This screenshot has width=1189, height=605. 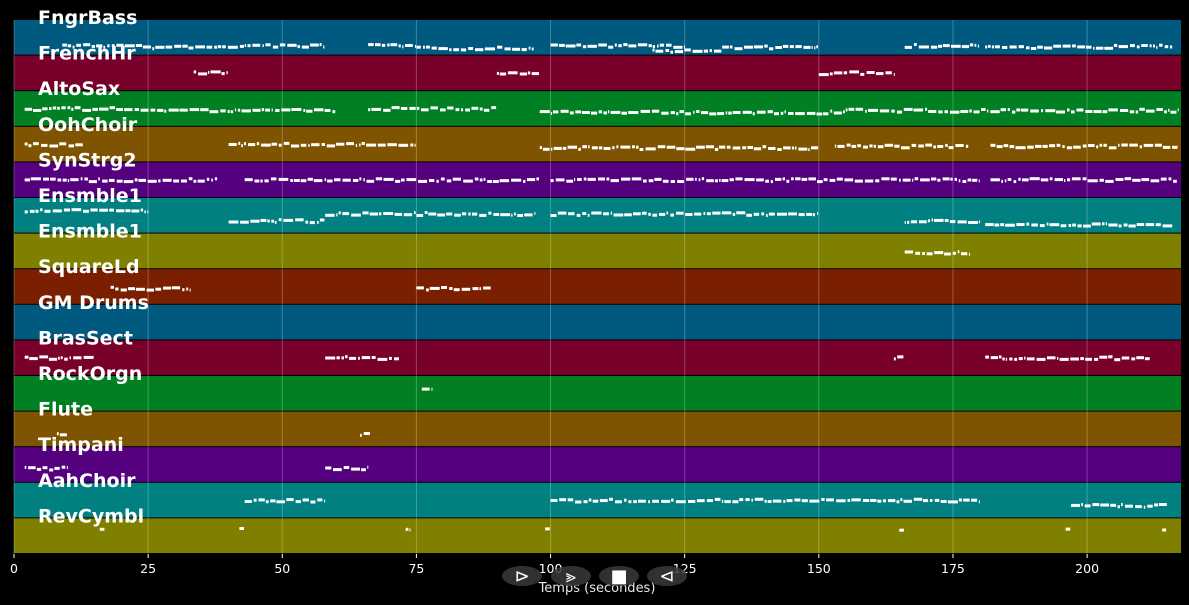 I want to click on forward-button: ⪢, so click(x=571, y=576).